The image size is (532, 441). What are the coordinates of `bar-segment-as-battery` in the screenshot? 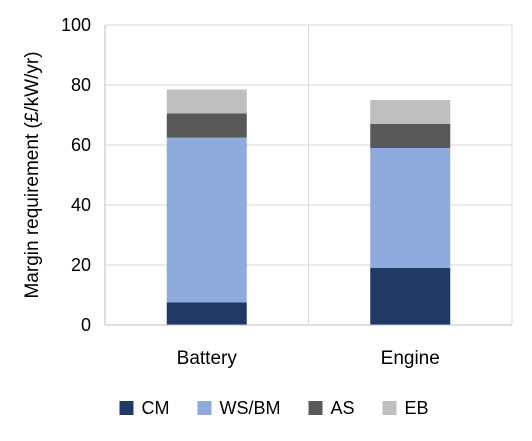 It's located at (206, 125).